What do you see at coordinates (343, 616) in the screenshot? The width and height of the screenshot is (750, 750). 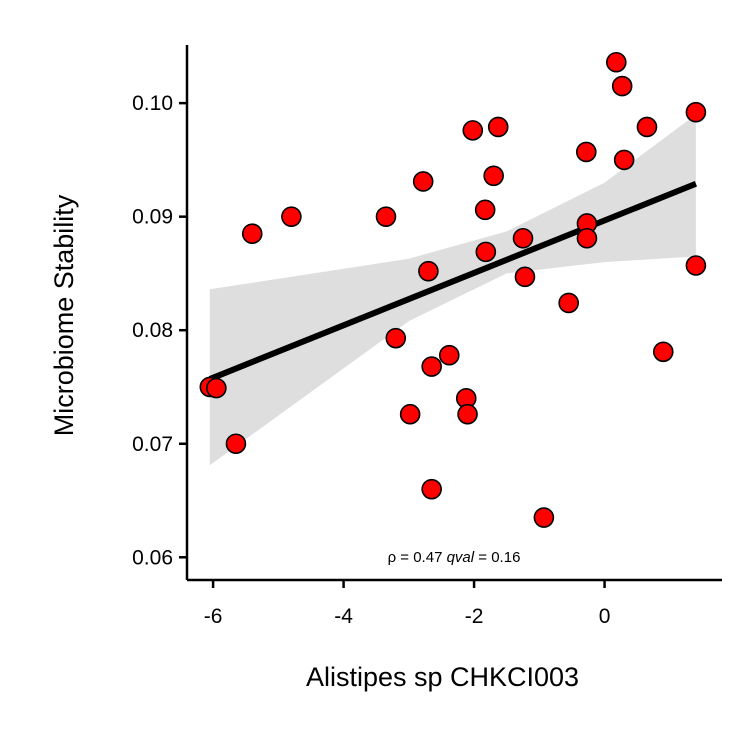 I see `x-tick-label: -4` at bounding box center [343, 616].